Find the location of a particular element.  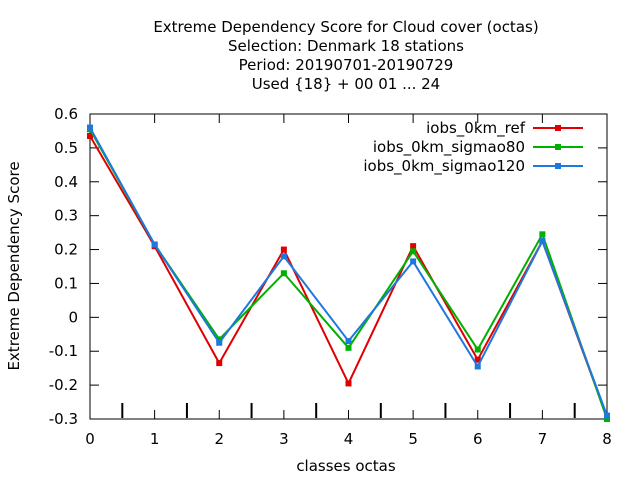

title-line-2: Selection: Denmark 18 stations is located at coordinates (346, 46).